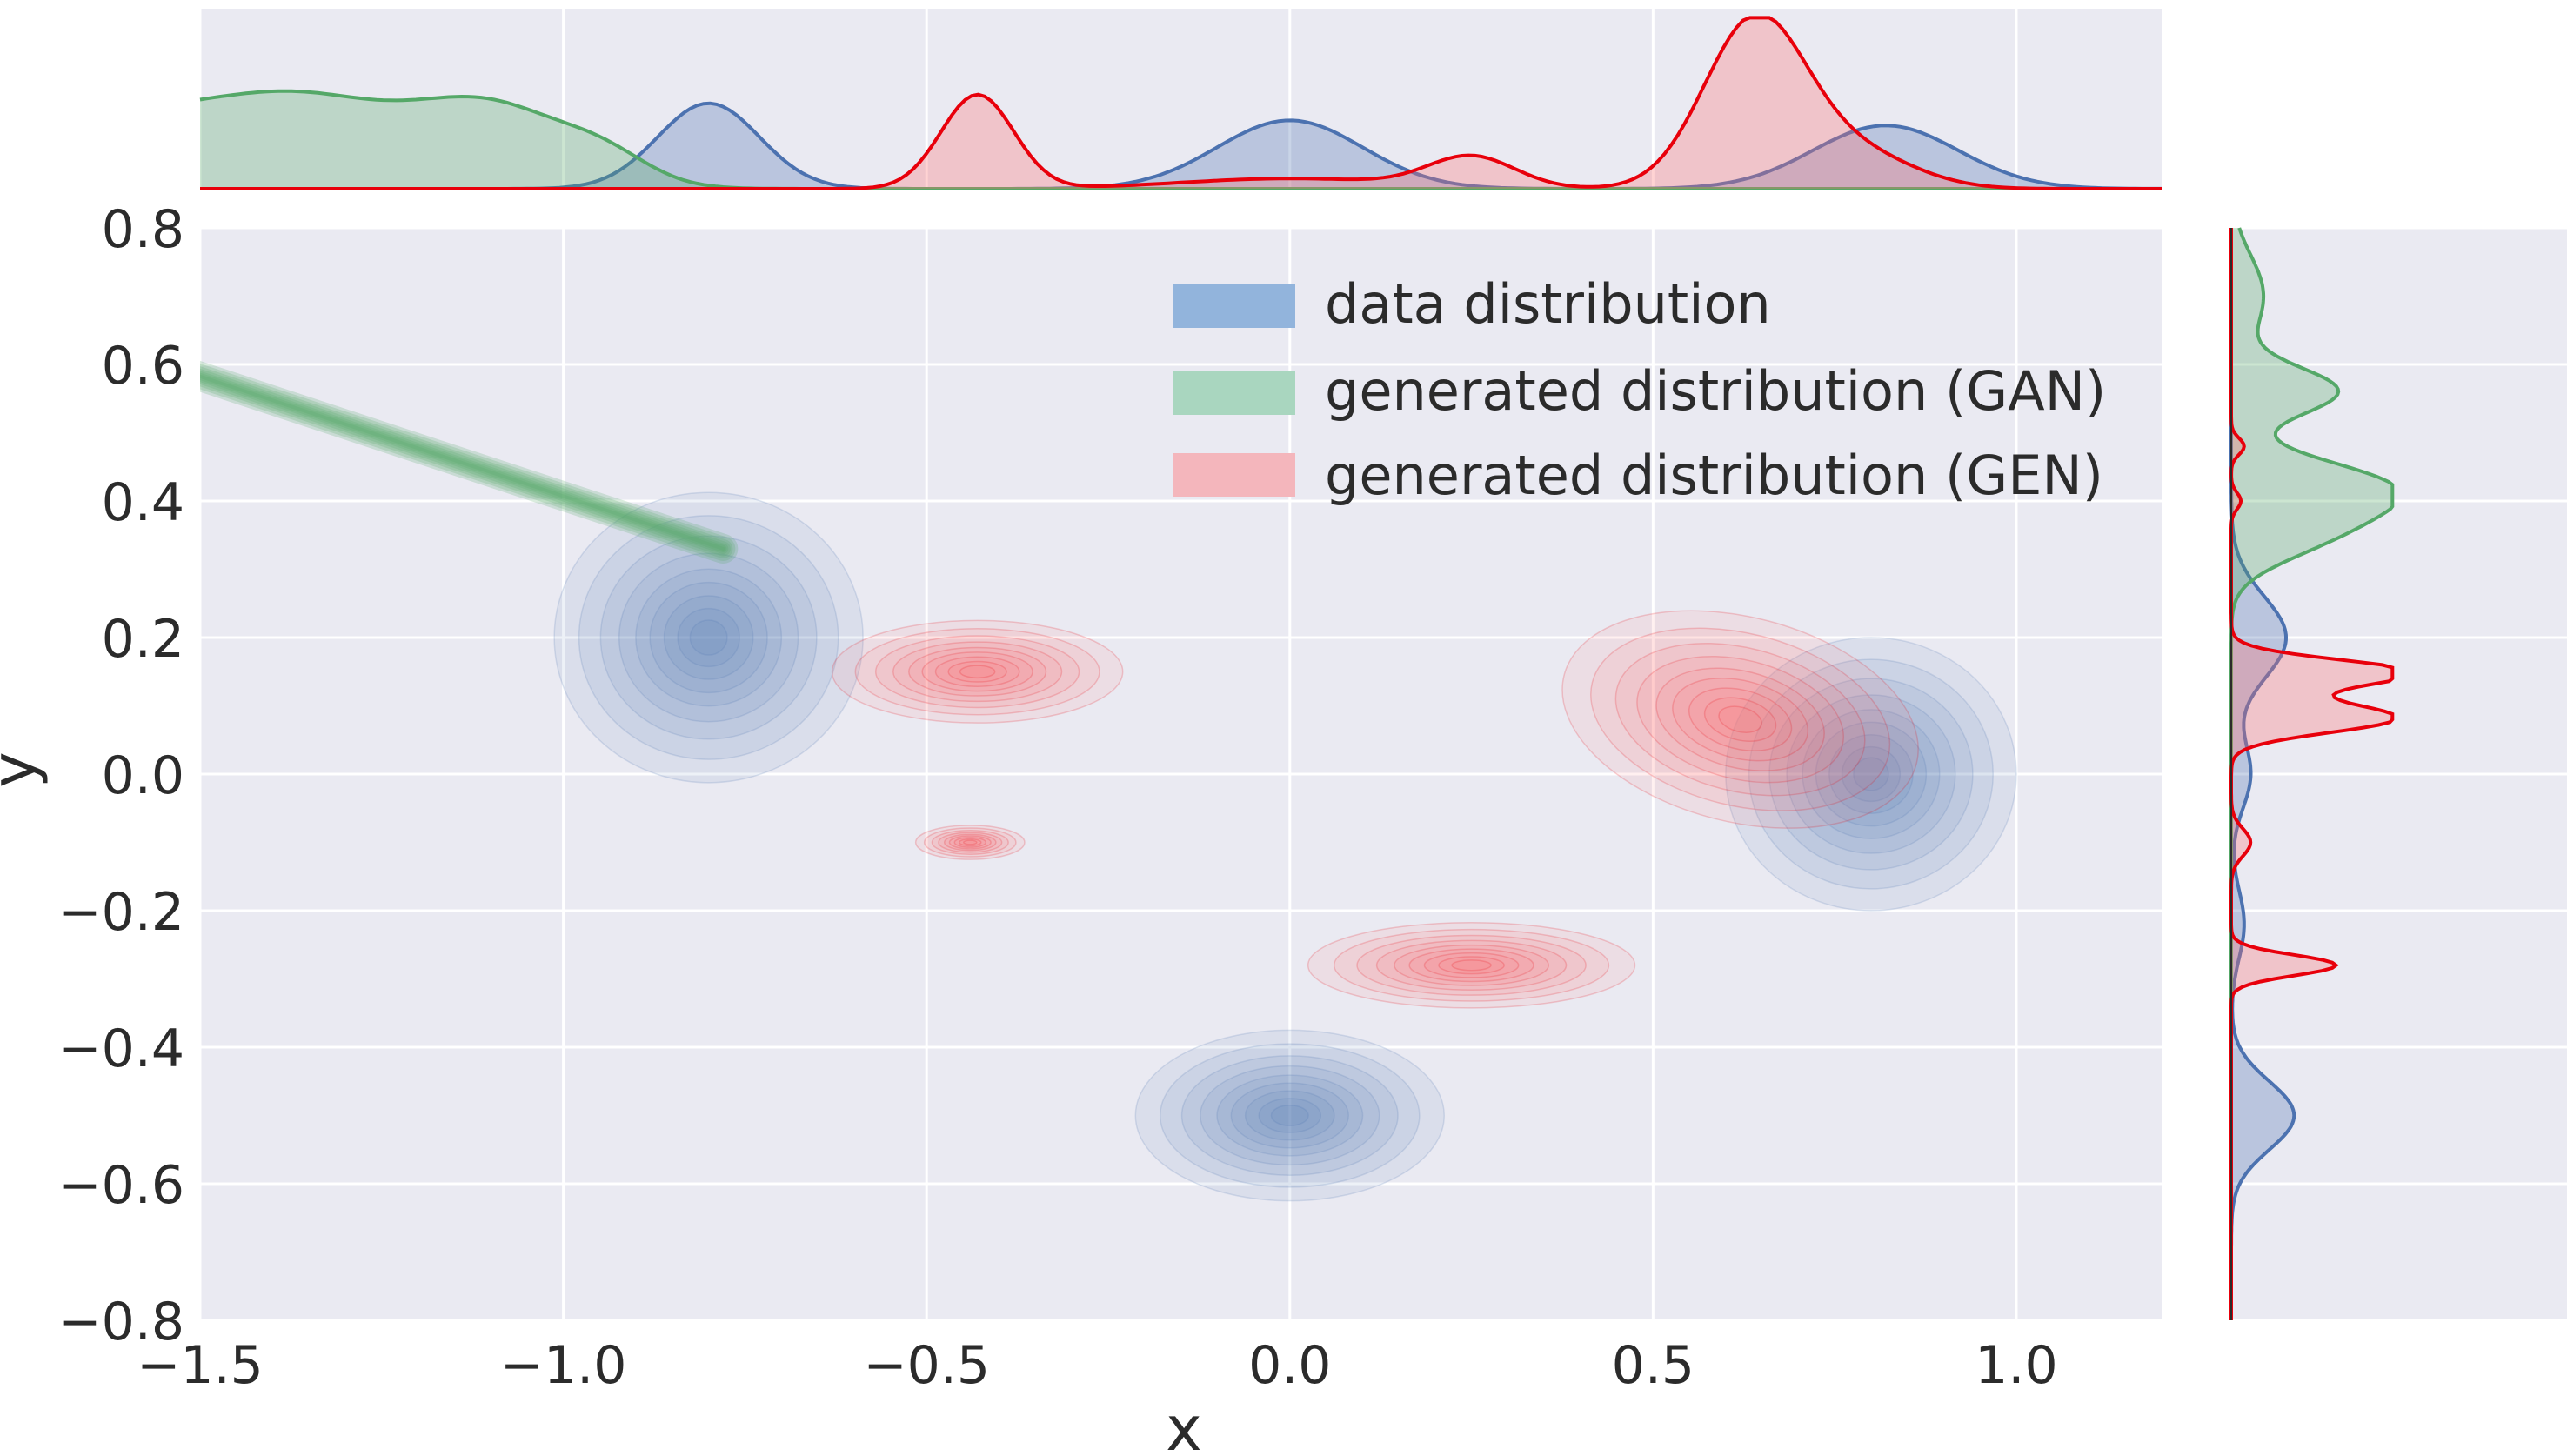 The image size is (2567, 1456). Describe the element at coordinates (120, 912) in the screenshot. I see `y-tick-label: −0.2` at that location.